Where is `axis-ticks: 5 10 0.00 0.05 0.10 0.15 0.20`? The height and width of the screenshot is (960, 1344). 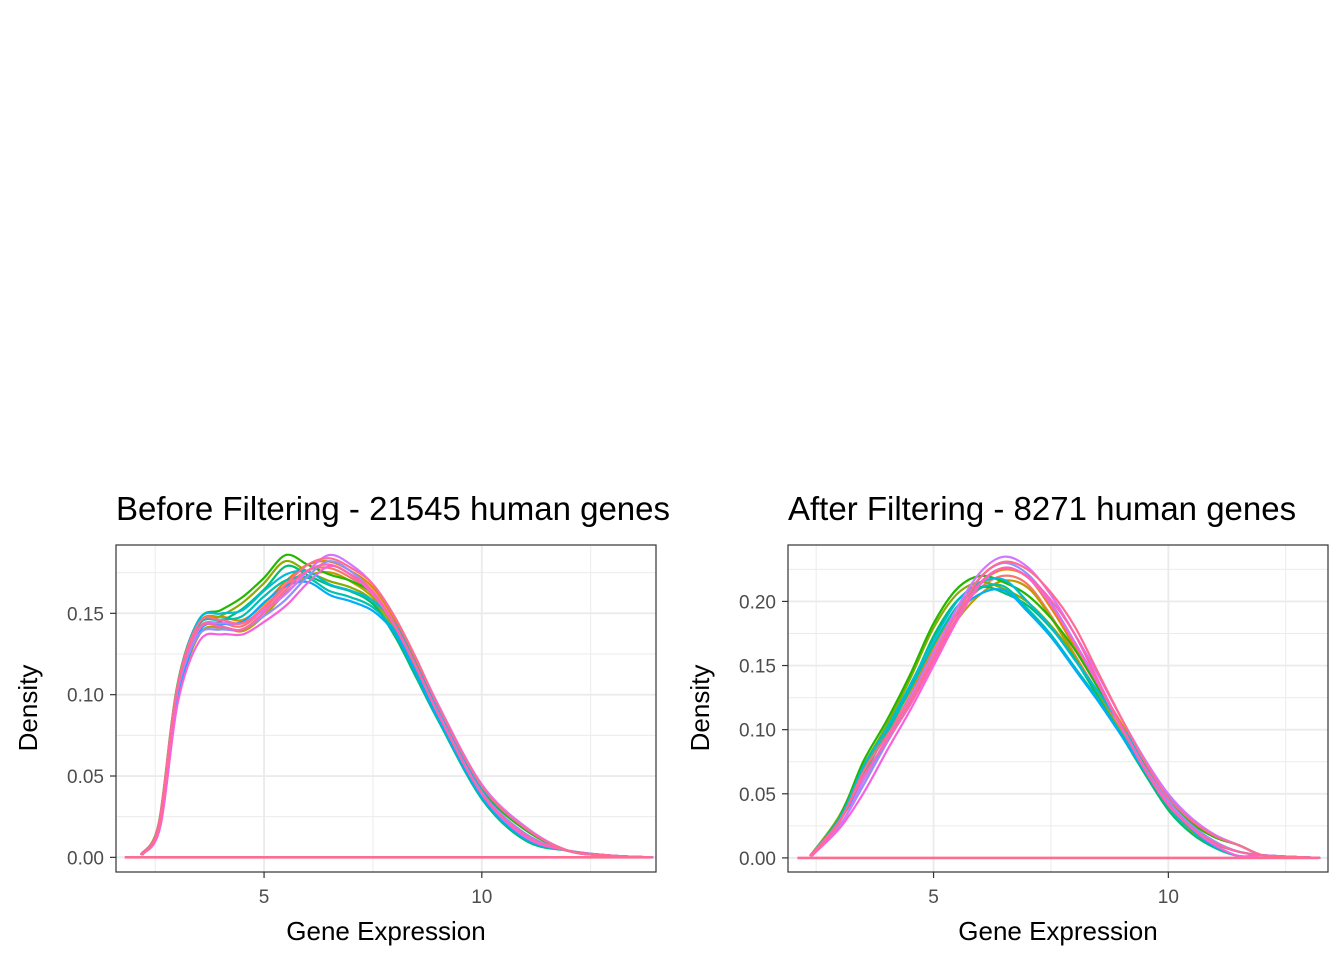 axis-ticks: 5 10 0.00 0.05 0.10 0.15 0.20 is located at coordinates (959, 750).